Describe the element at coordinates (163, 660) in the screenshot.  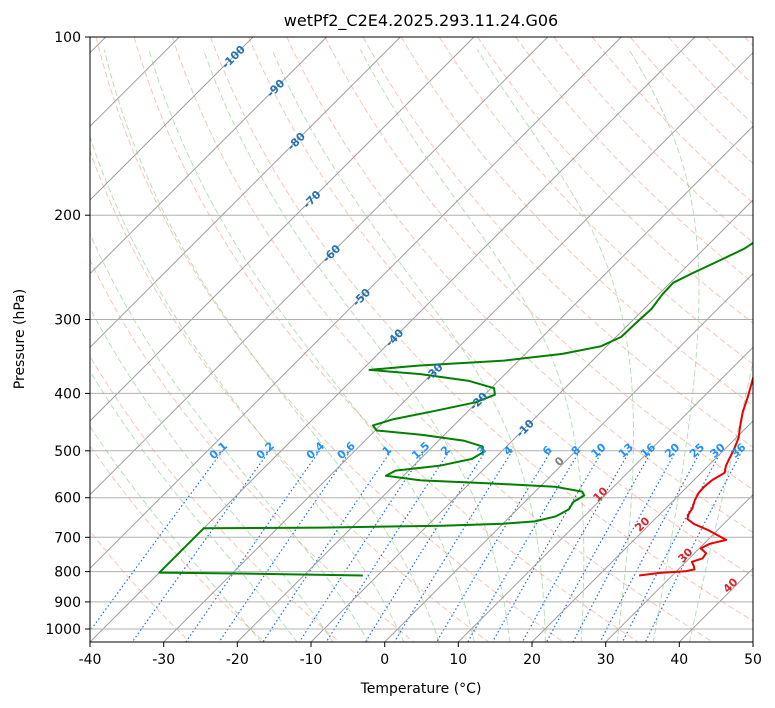
I see `x-tick-label: -30` at that location.